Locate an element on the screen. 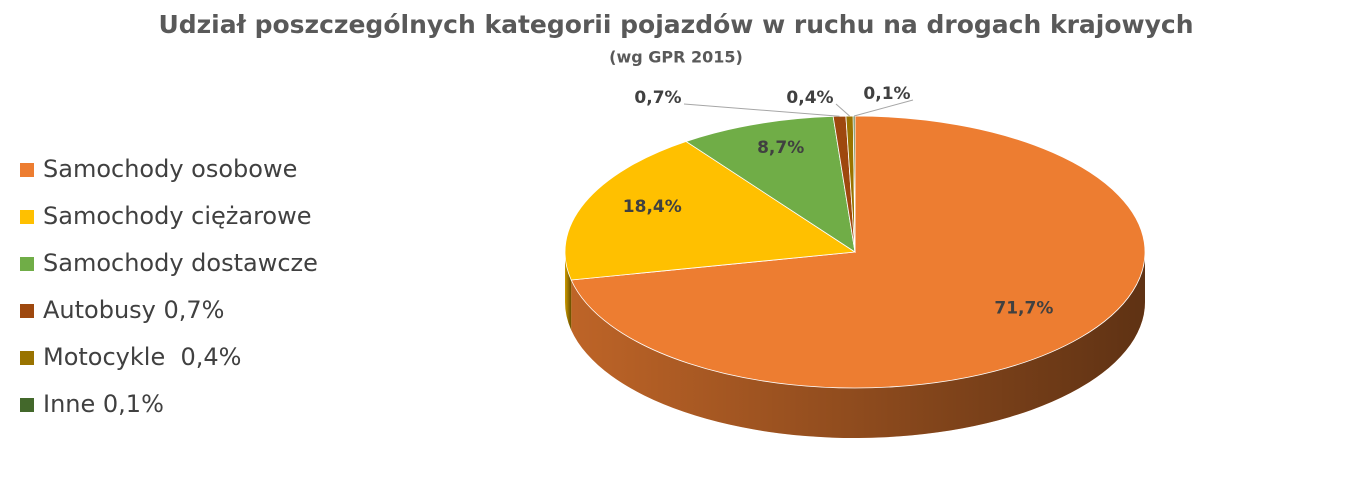  legend-label: Samochody dostawcze is located at coordinates (180, 263).